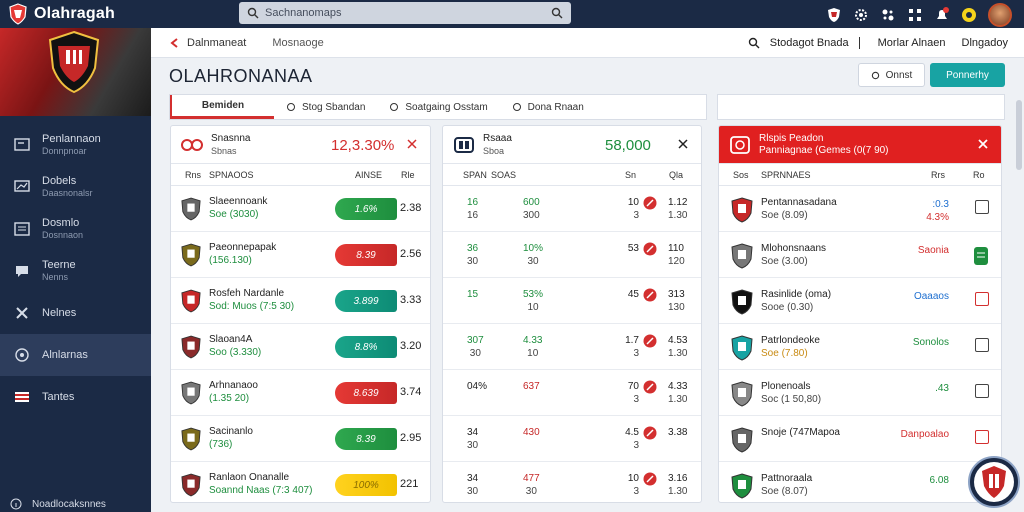  What do you see at coordinates (942, 15) in the screenshot?
I see `notification-icon` at bounding box center [942, 15].